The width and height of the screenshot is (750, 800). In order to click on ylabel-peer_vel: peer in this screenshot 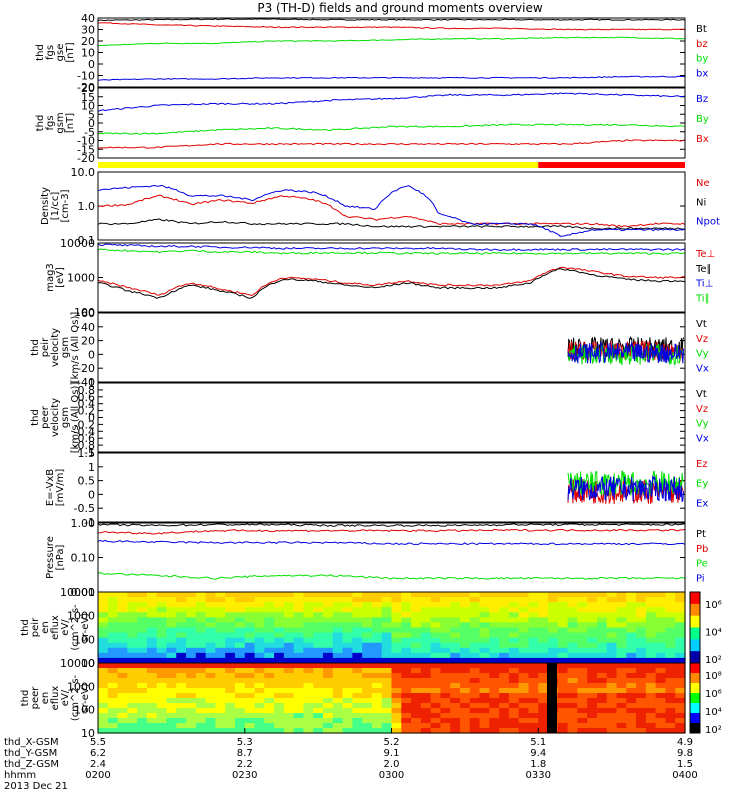, I will do `click(45, 417)`.